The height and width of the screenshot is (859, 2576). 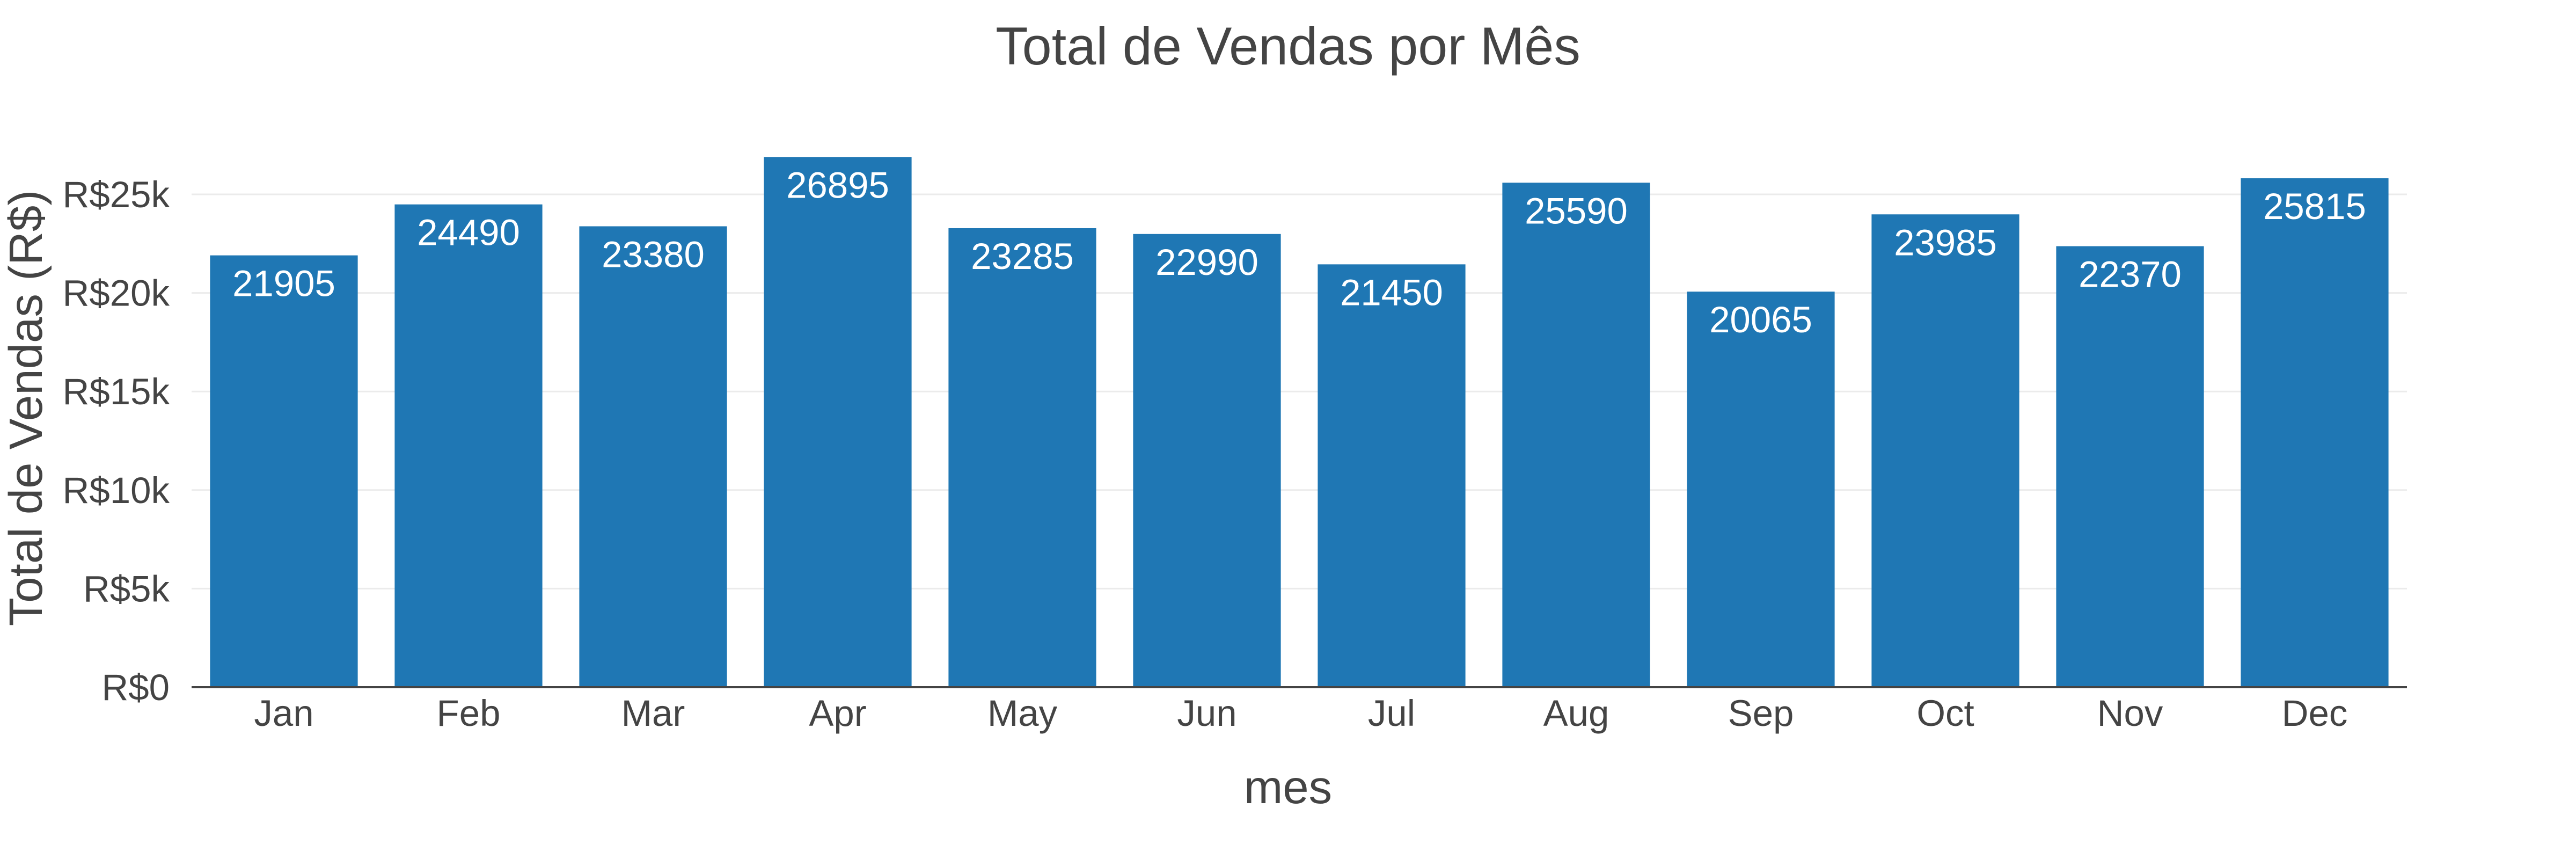 I want to click on x-tick-label: Aug, so click(x=1576, y=713).